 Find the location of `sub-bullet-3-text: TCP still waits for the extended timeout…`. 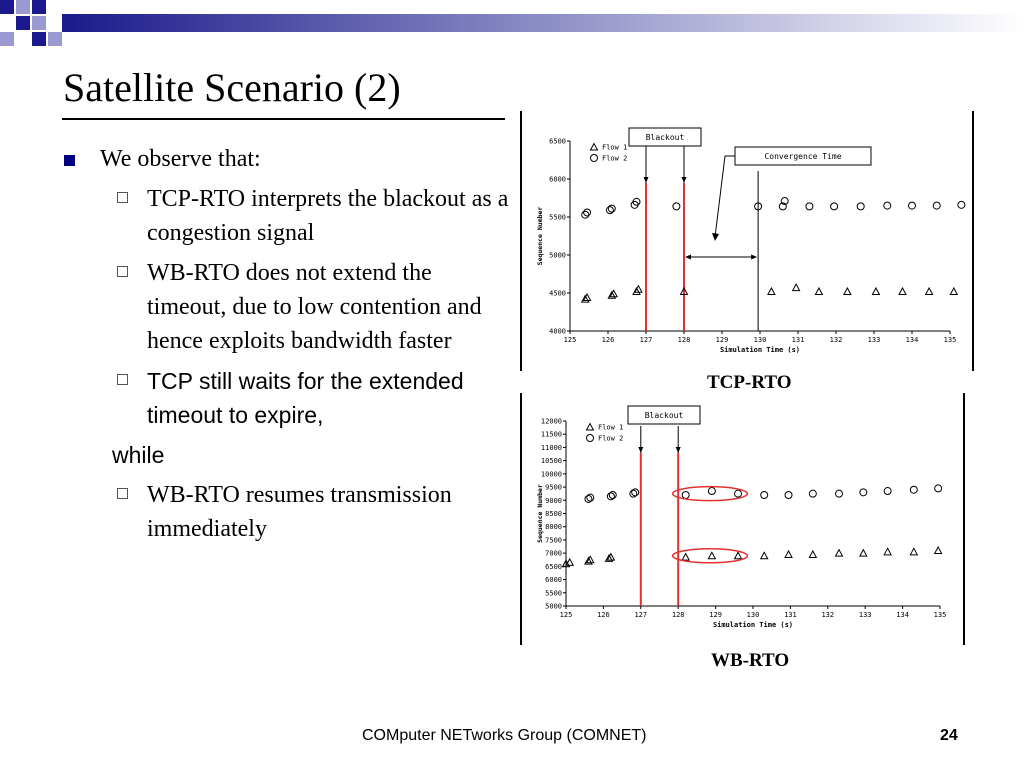

sub-bullet-3-text: TCP still waits for the extended timeout… is located at coordinates (305, 398).